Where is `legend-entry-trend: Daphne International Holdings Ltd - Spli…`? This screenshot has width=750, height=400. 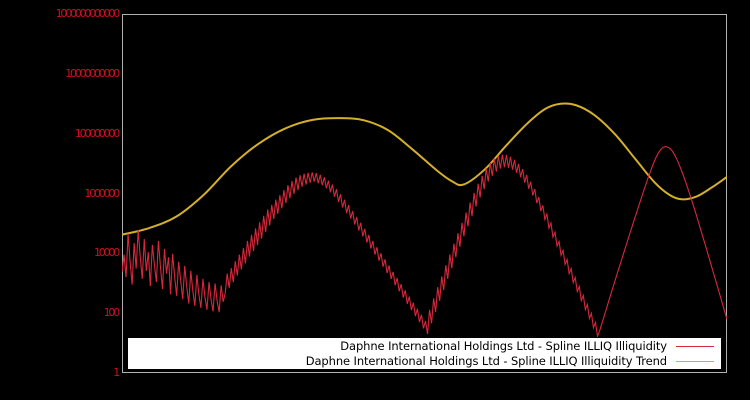 legend-entry-trend: Daphne International Holdings Ltd - Spli… is located at coordinates (511, 361).